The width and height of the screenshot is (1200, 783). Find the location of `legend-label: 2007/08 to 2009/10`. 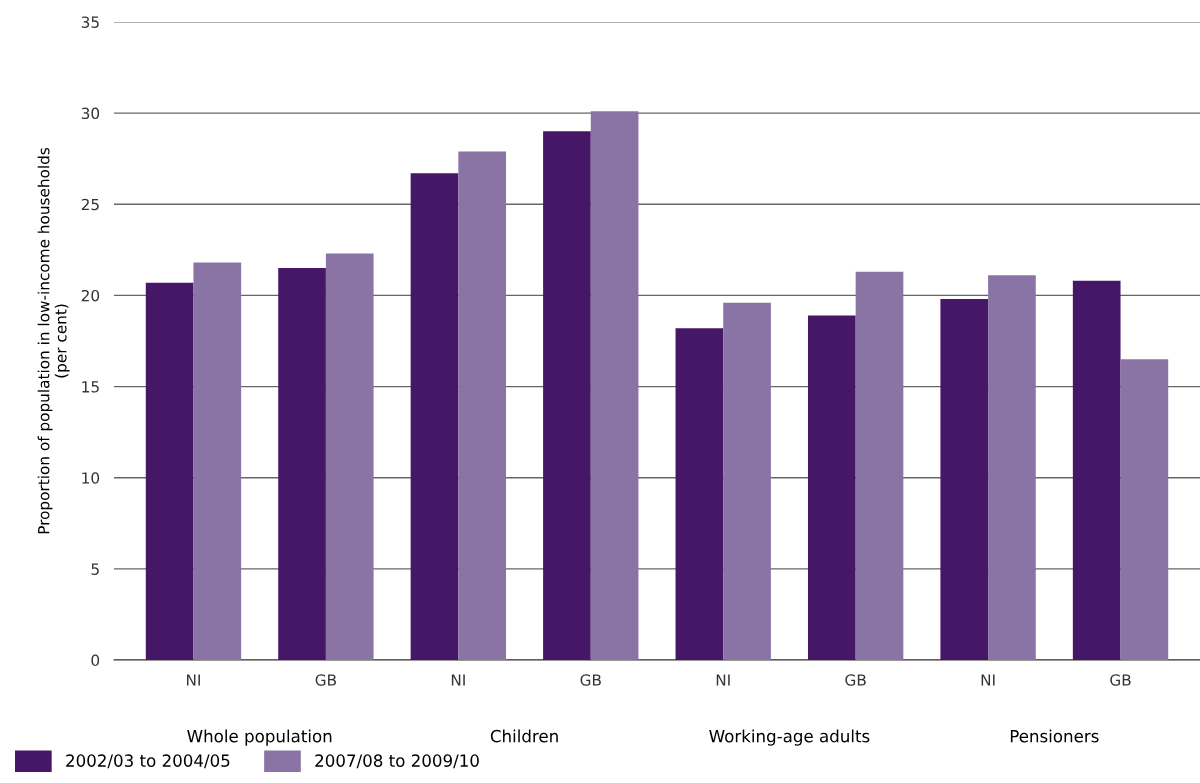

legend-label: 2007/08 to 2009/10 is located at coordinates (397, 761).